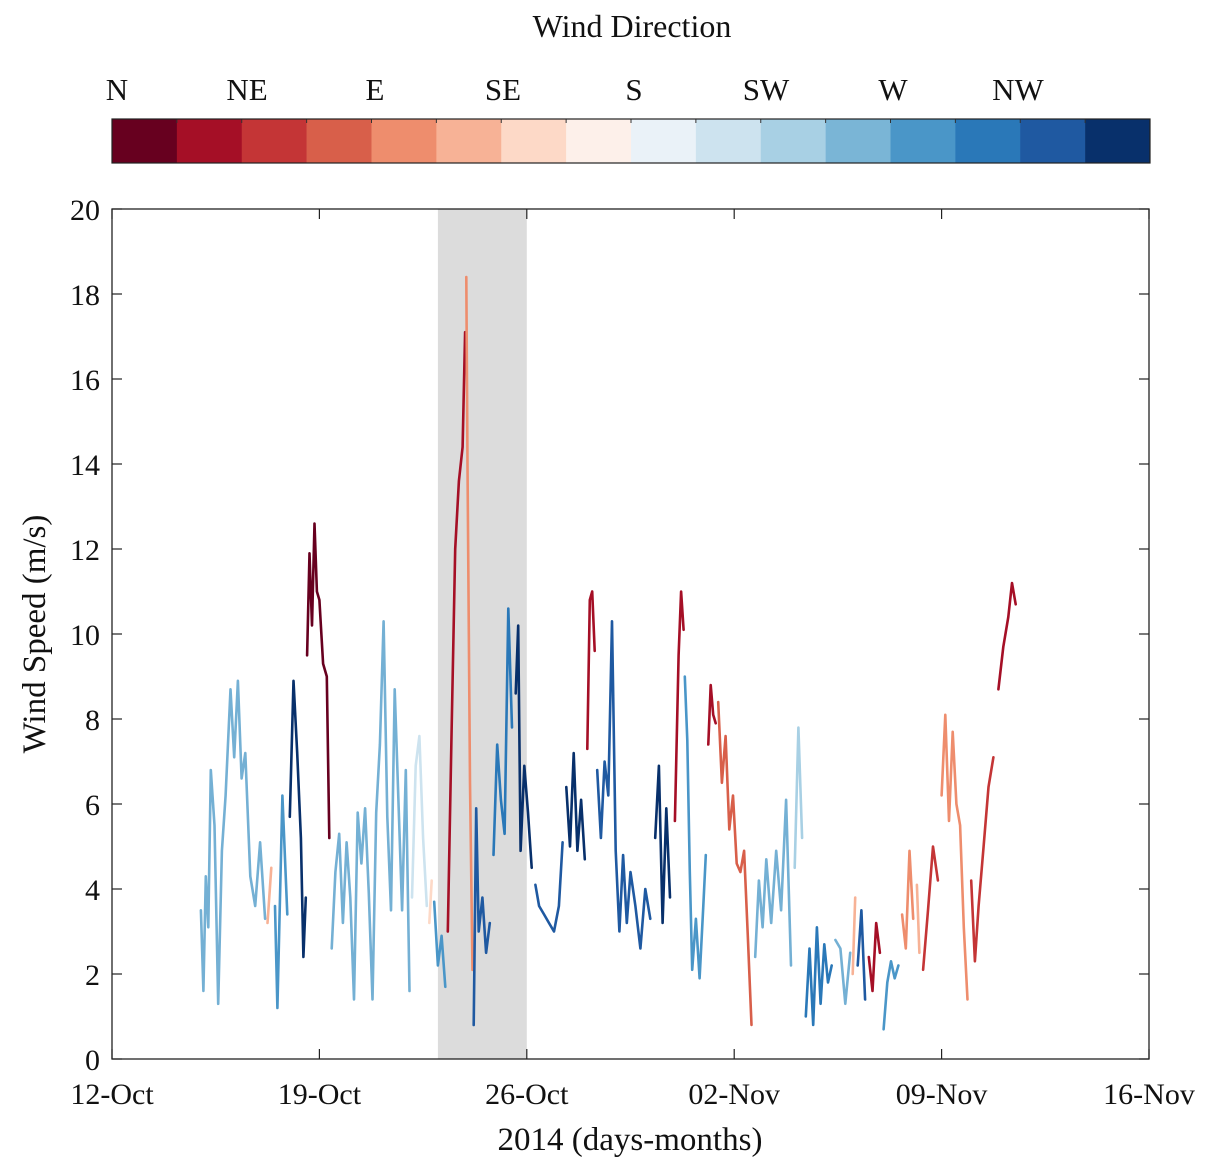 The height and width of the screenshot is (1171, 1224). What do you see at coordinates (1018, 89) in the screenshot?
I see `colorbar-label-nw: NW` at bounding box center [1018, 89].